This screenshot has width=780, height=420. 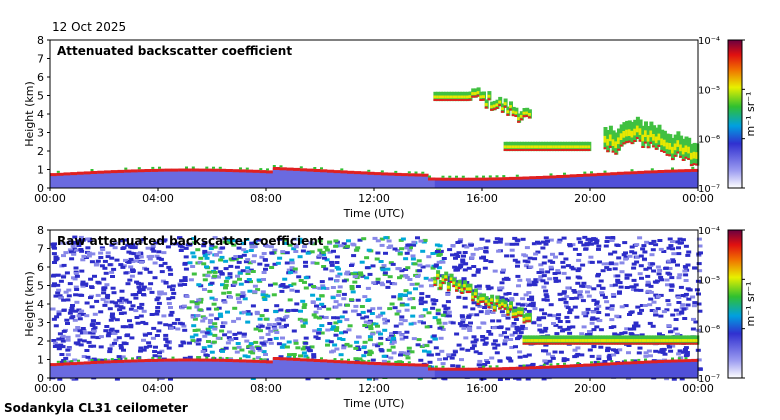 What do you see at coordinates (96, 408) in the screenshot?
I see `station-label: Sodankyla CL31 ceilometer` at bounding box center [96, 408].